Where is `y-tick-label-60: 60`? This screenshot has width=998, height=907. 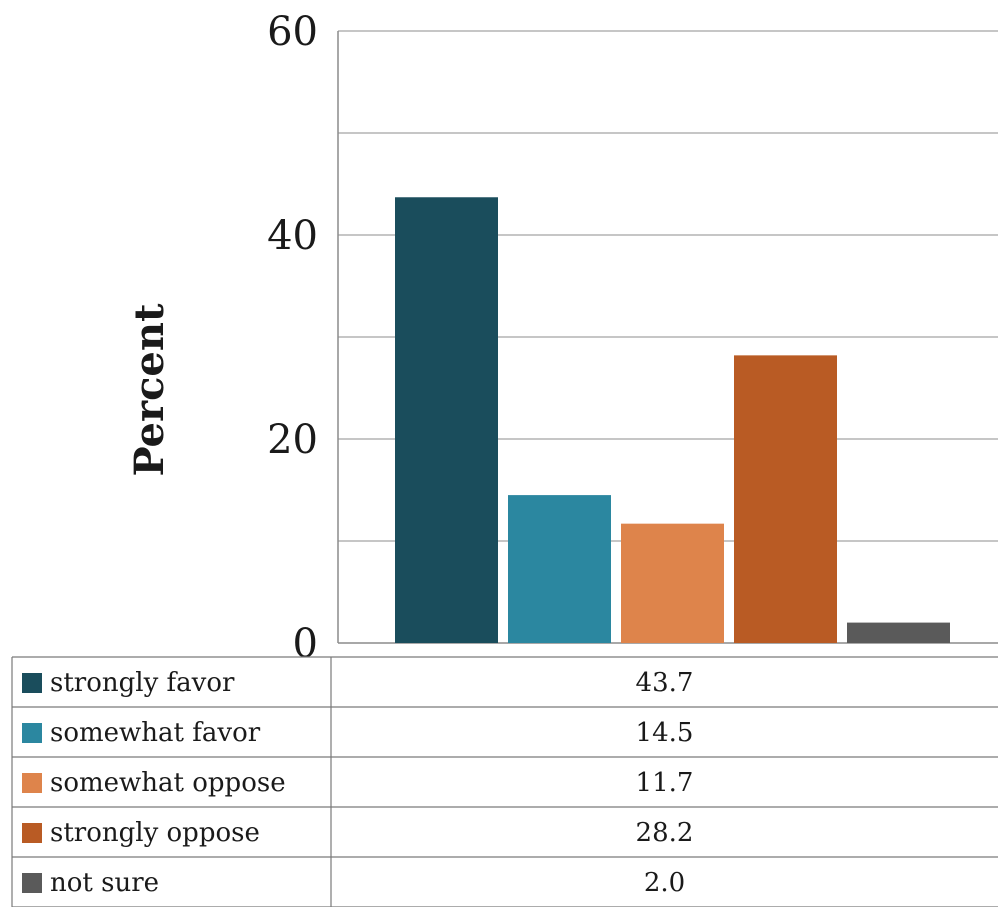
y-tick-label-60: 60 is located at coordinates (292, 32).